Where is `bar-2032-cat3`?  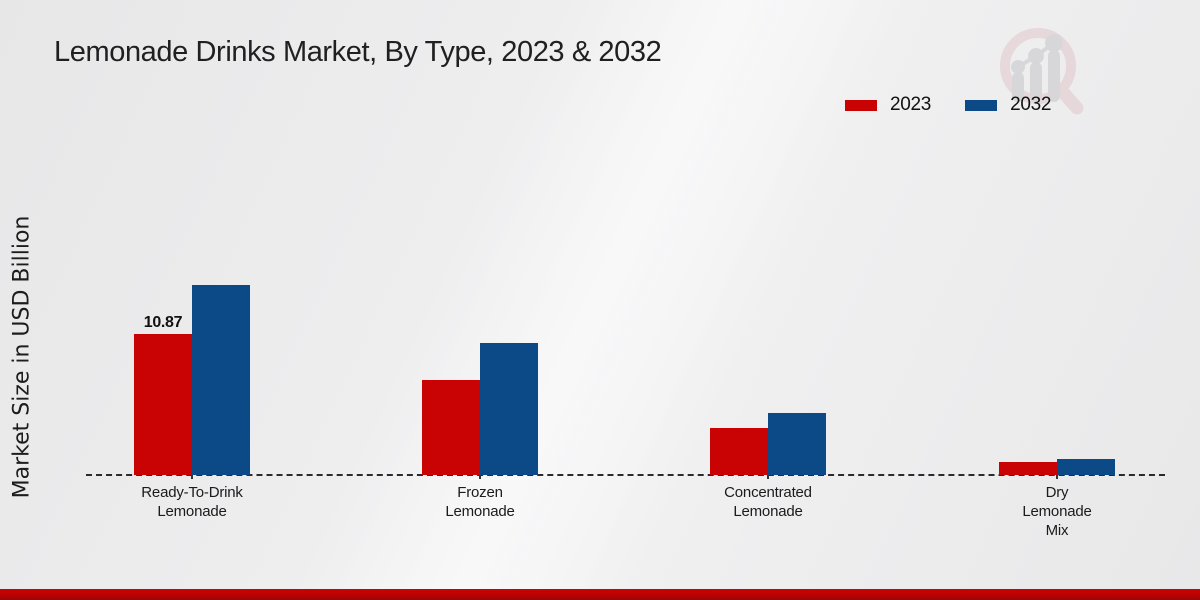 bar-2032-cat3 is located at coordinates (1086, 467).